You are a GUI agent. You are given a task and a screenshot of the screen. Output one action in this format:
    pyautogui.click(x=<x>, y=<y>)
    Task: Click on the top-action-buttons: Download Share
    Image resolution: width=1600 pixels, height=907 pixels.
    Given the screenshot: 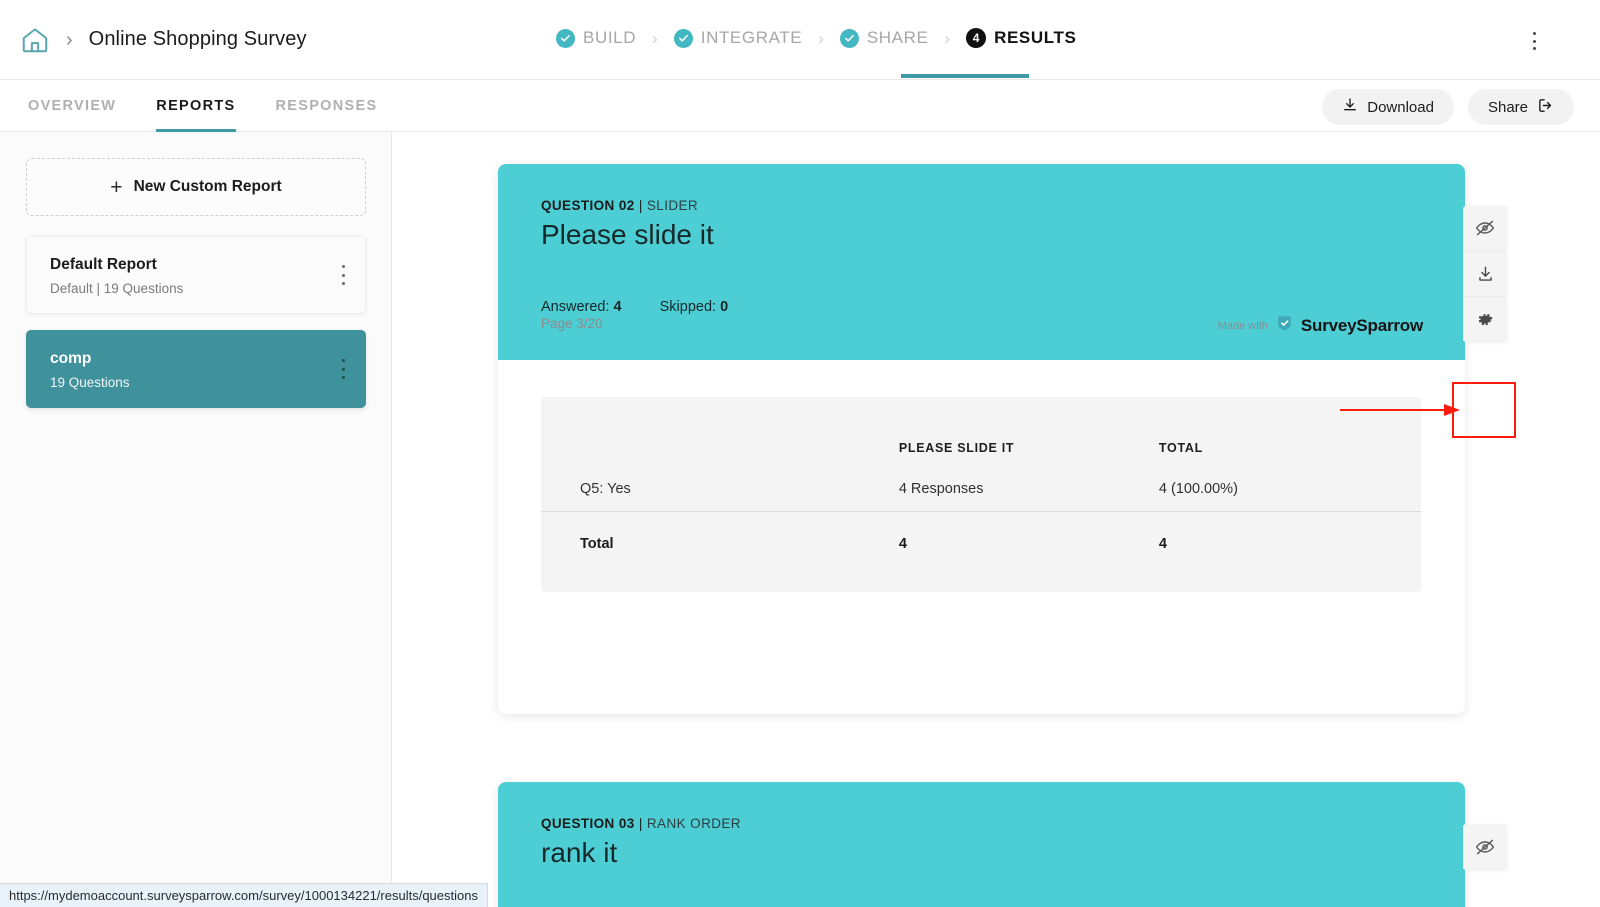 What is the action you would take?
    pyautogui.click(x=1448, y=107)
    